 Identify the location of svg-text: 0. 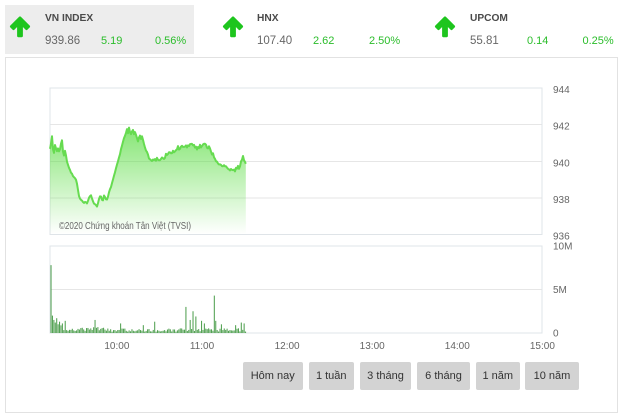
(556, 334).